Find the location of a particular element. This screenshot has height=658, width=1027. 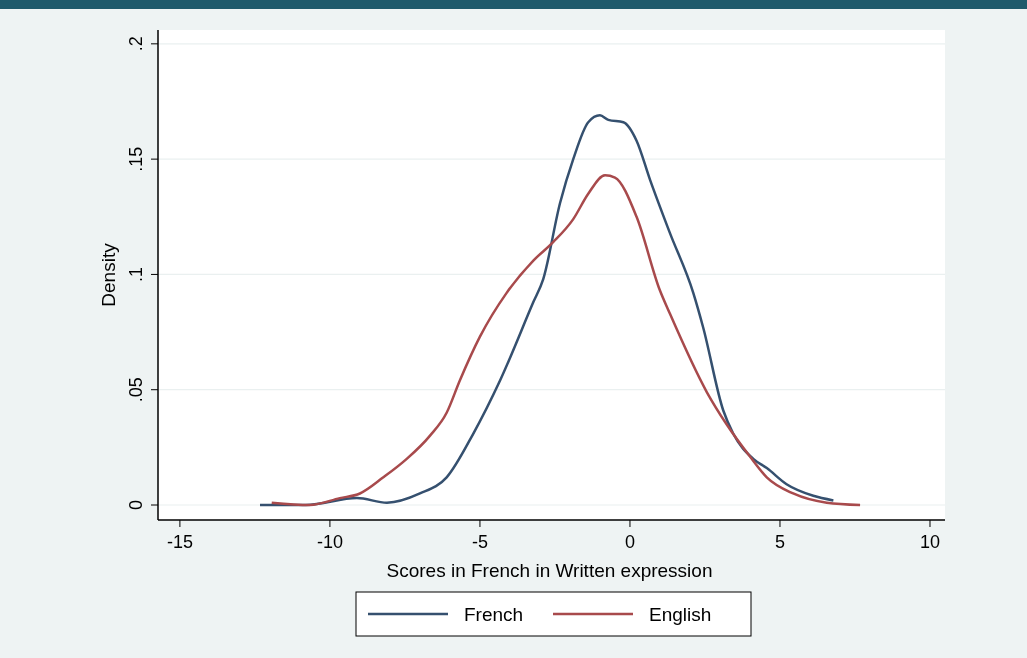

y-axis-title: Density is located at coordinates (108, 274).